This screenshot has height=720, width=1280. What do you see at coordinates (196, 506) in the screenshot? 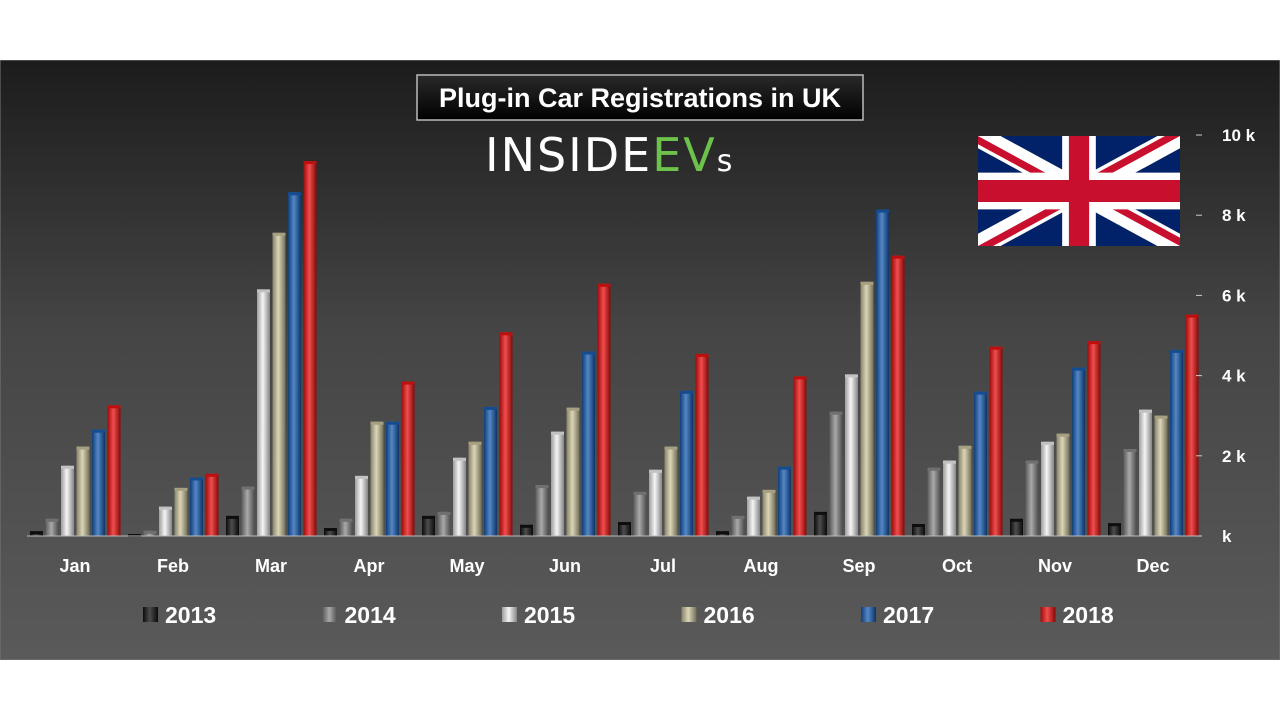
I see `bar-2017-feb` at bounding box center [196, 506].